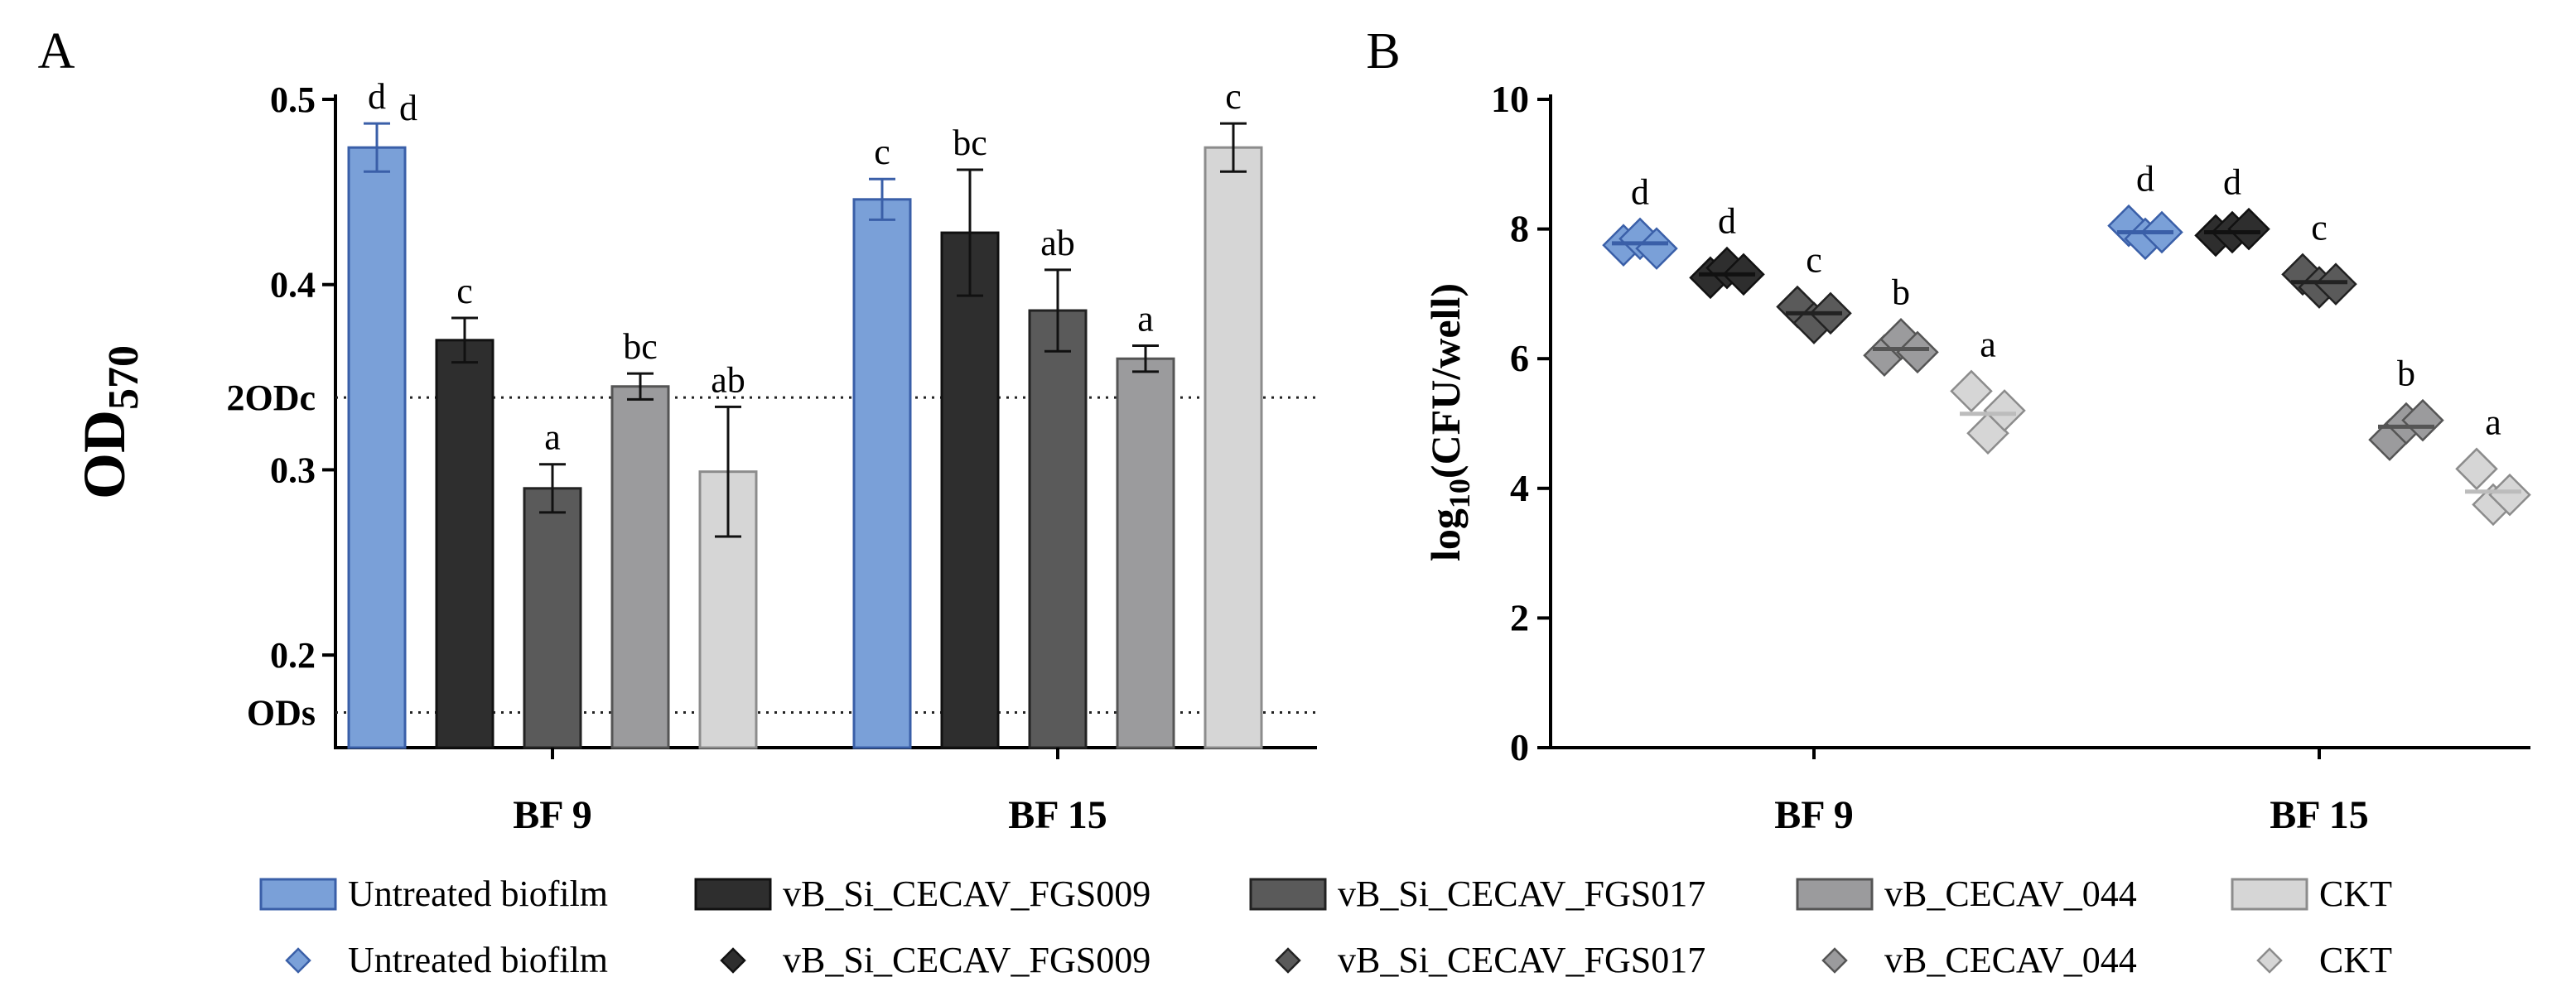  What do you see at coordinates (1058, 815) in the screenshot?
I see `x-tick-label-a: BF 15` at bounding box center [1058, 815].